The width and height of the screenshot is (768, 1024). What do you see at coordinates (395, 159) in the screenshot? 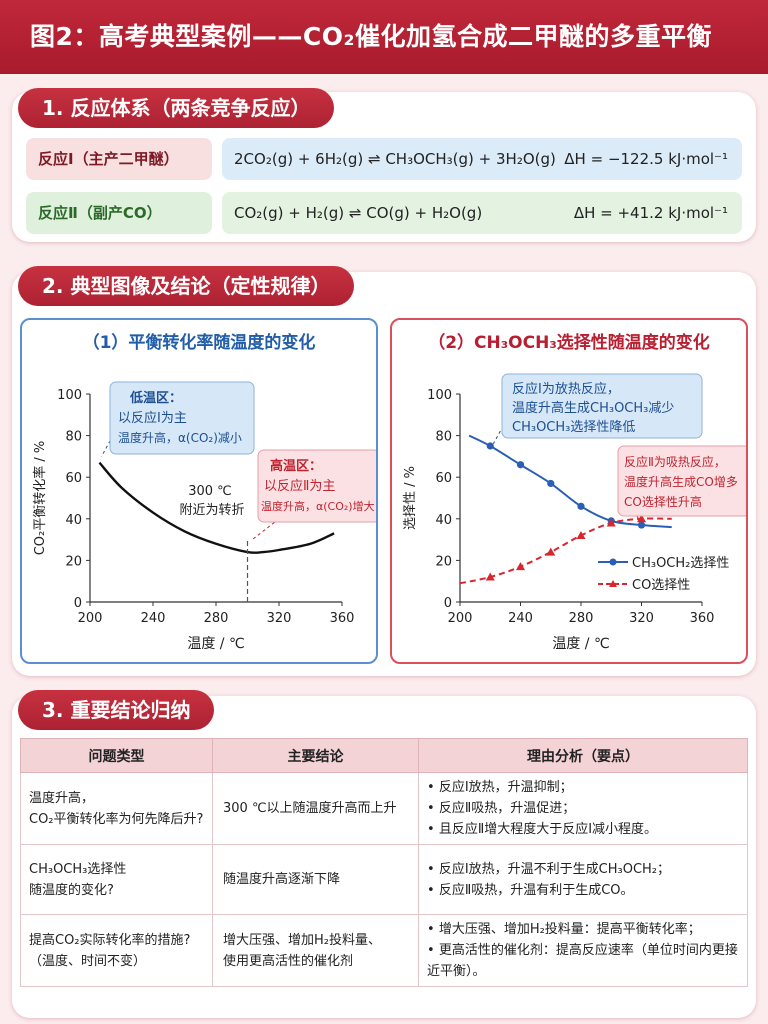
I see `reaction1-equation: 2CO₂(g) + 6H₂(g) ⇌ CH₃OCH₃(g) + 3H₂O(g)` at bounding box center [395, 159].